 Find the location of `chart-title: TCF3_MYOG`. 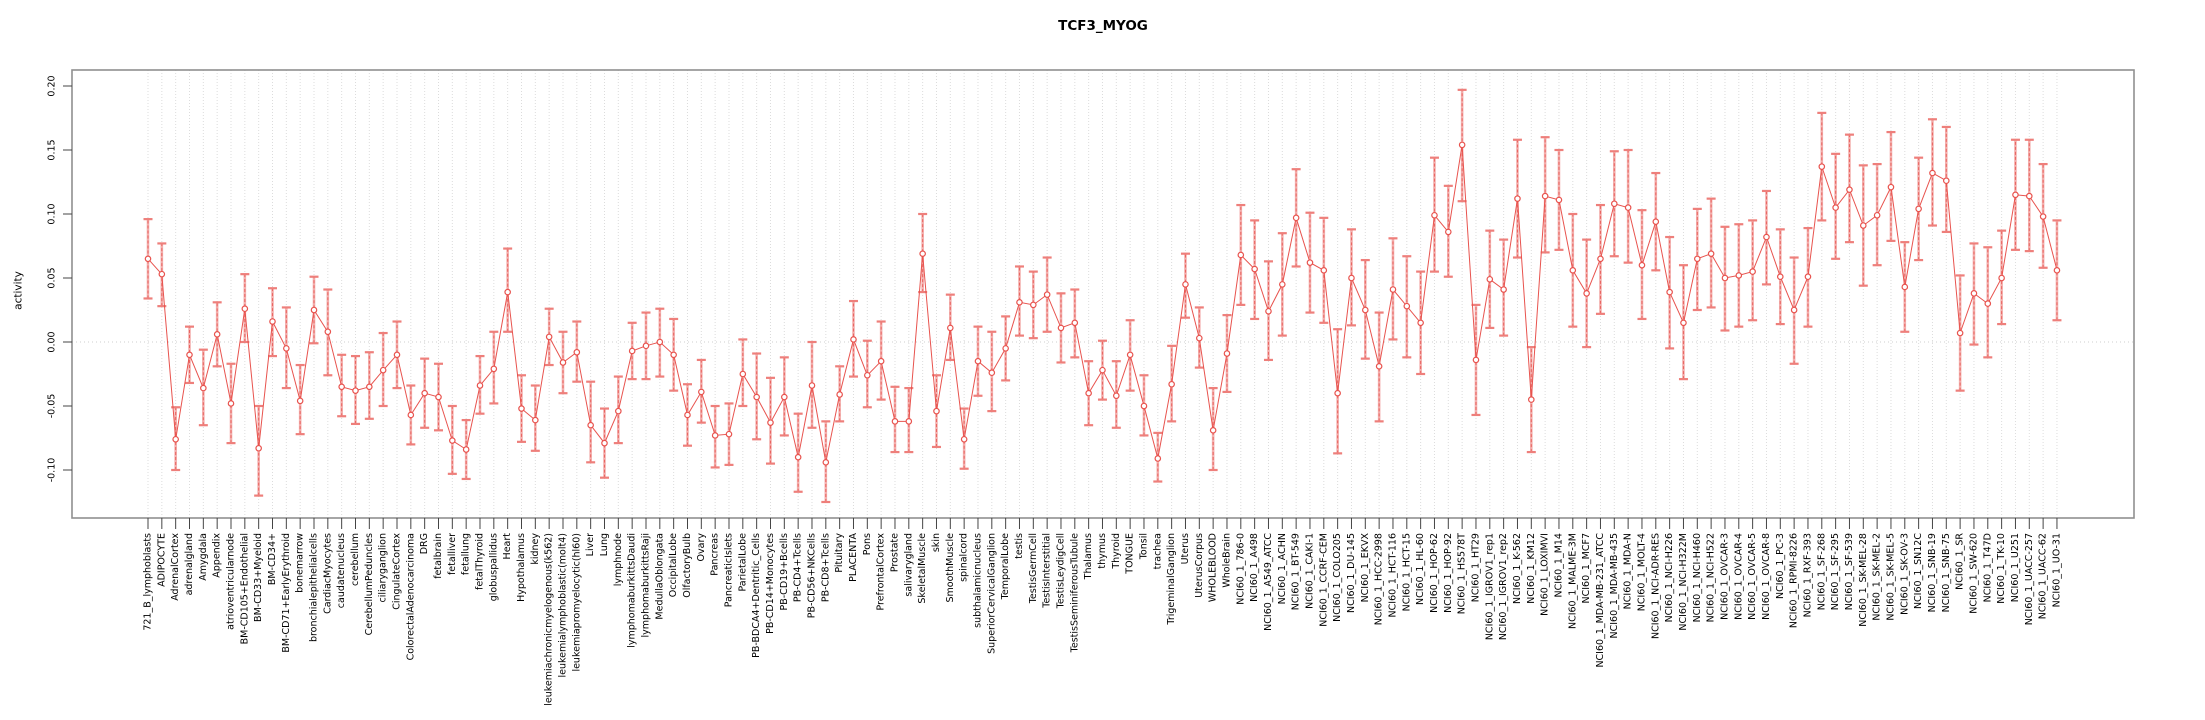

chart-title: TCF3_MYOG is located at coordinates (1103, 26).